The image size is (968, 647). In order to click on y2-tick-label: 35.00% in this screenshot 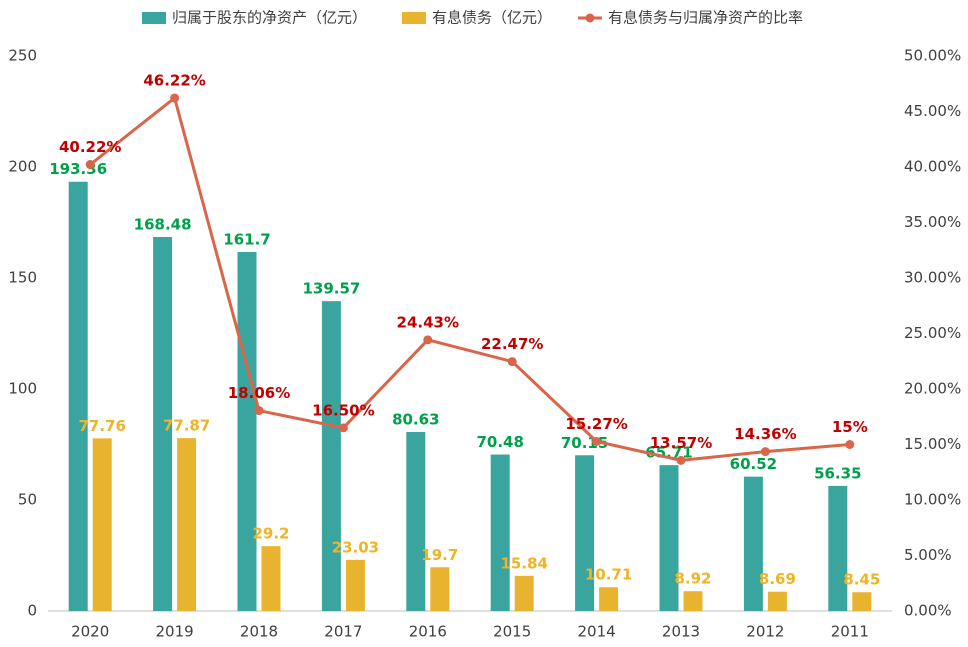, I will do `click(932, 222)`.